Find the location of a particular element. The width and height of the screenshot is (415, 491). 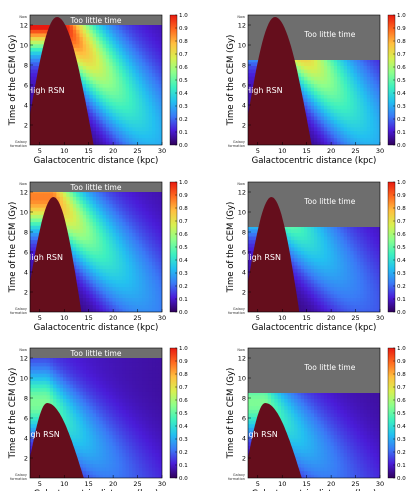

y-axis-label: Time of the CEM (Gy) is located at coordinates (13, 248).